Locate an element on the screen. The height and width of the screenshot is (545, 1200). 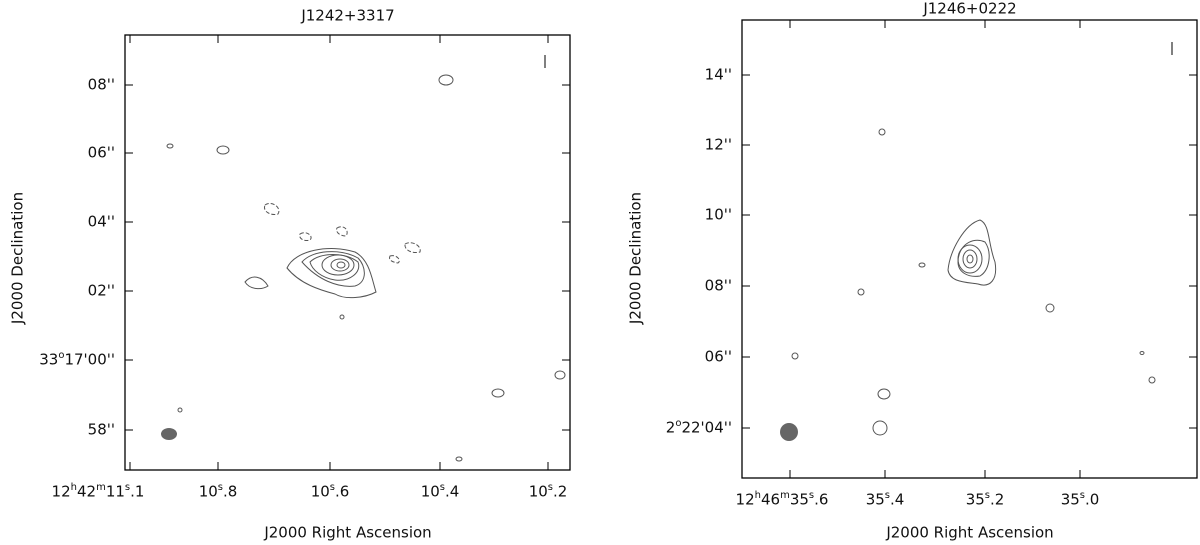
panel-title: J1242+3317 is located at coordinates (347, 16).